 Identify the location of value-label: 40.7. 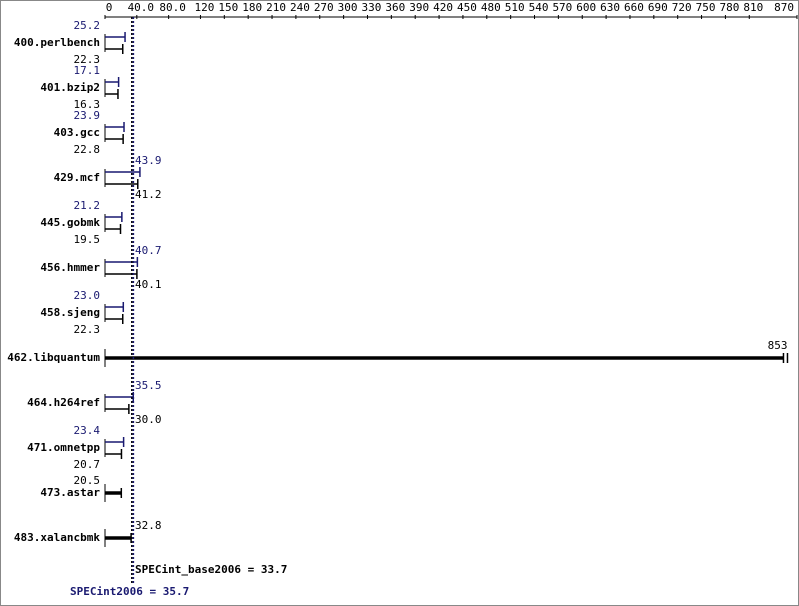
(148, 250).